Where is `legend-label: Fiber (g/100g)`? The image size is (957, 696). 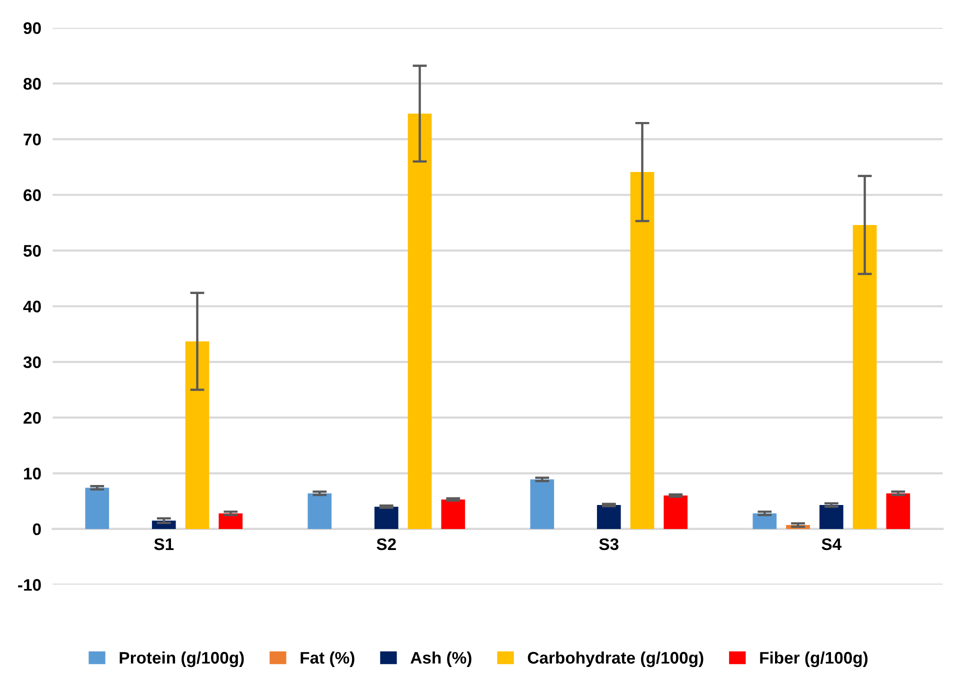 legend-label: Fiber (g/100g) is located at coordinates (814, 659).